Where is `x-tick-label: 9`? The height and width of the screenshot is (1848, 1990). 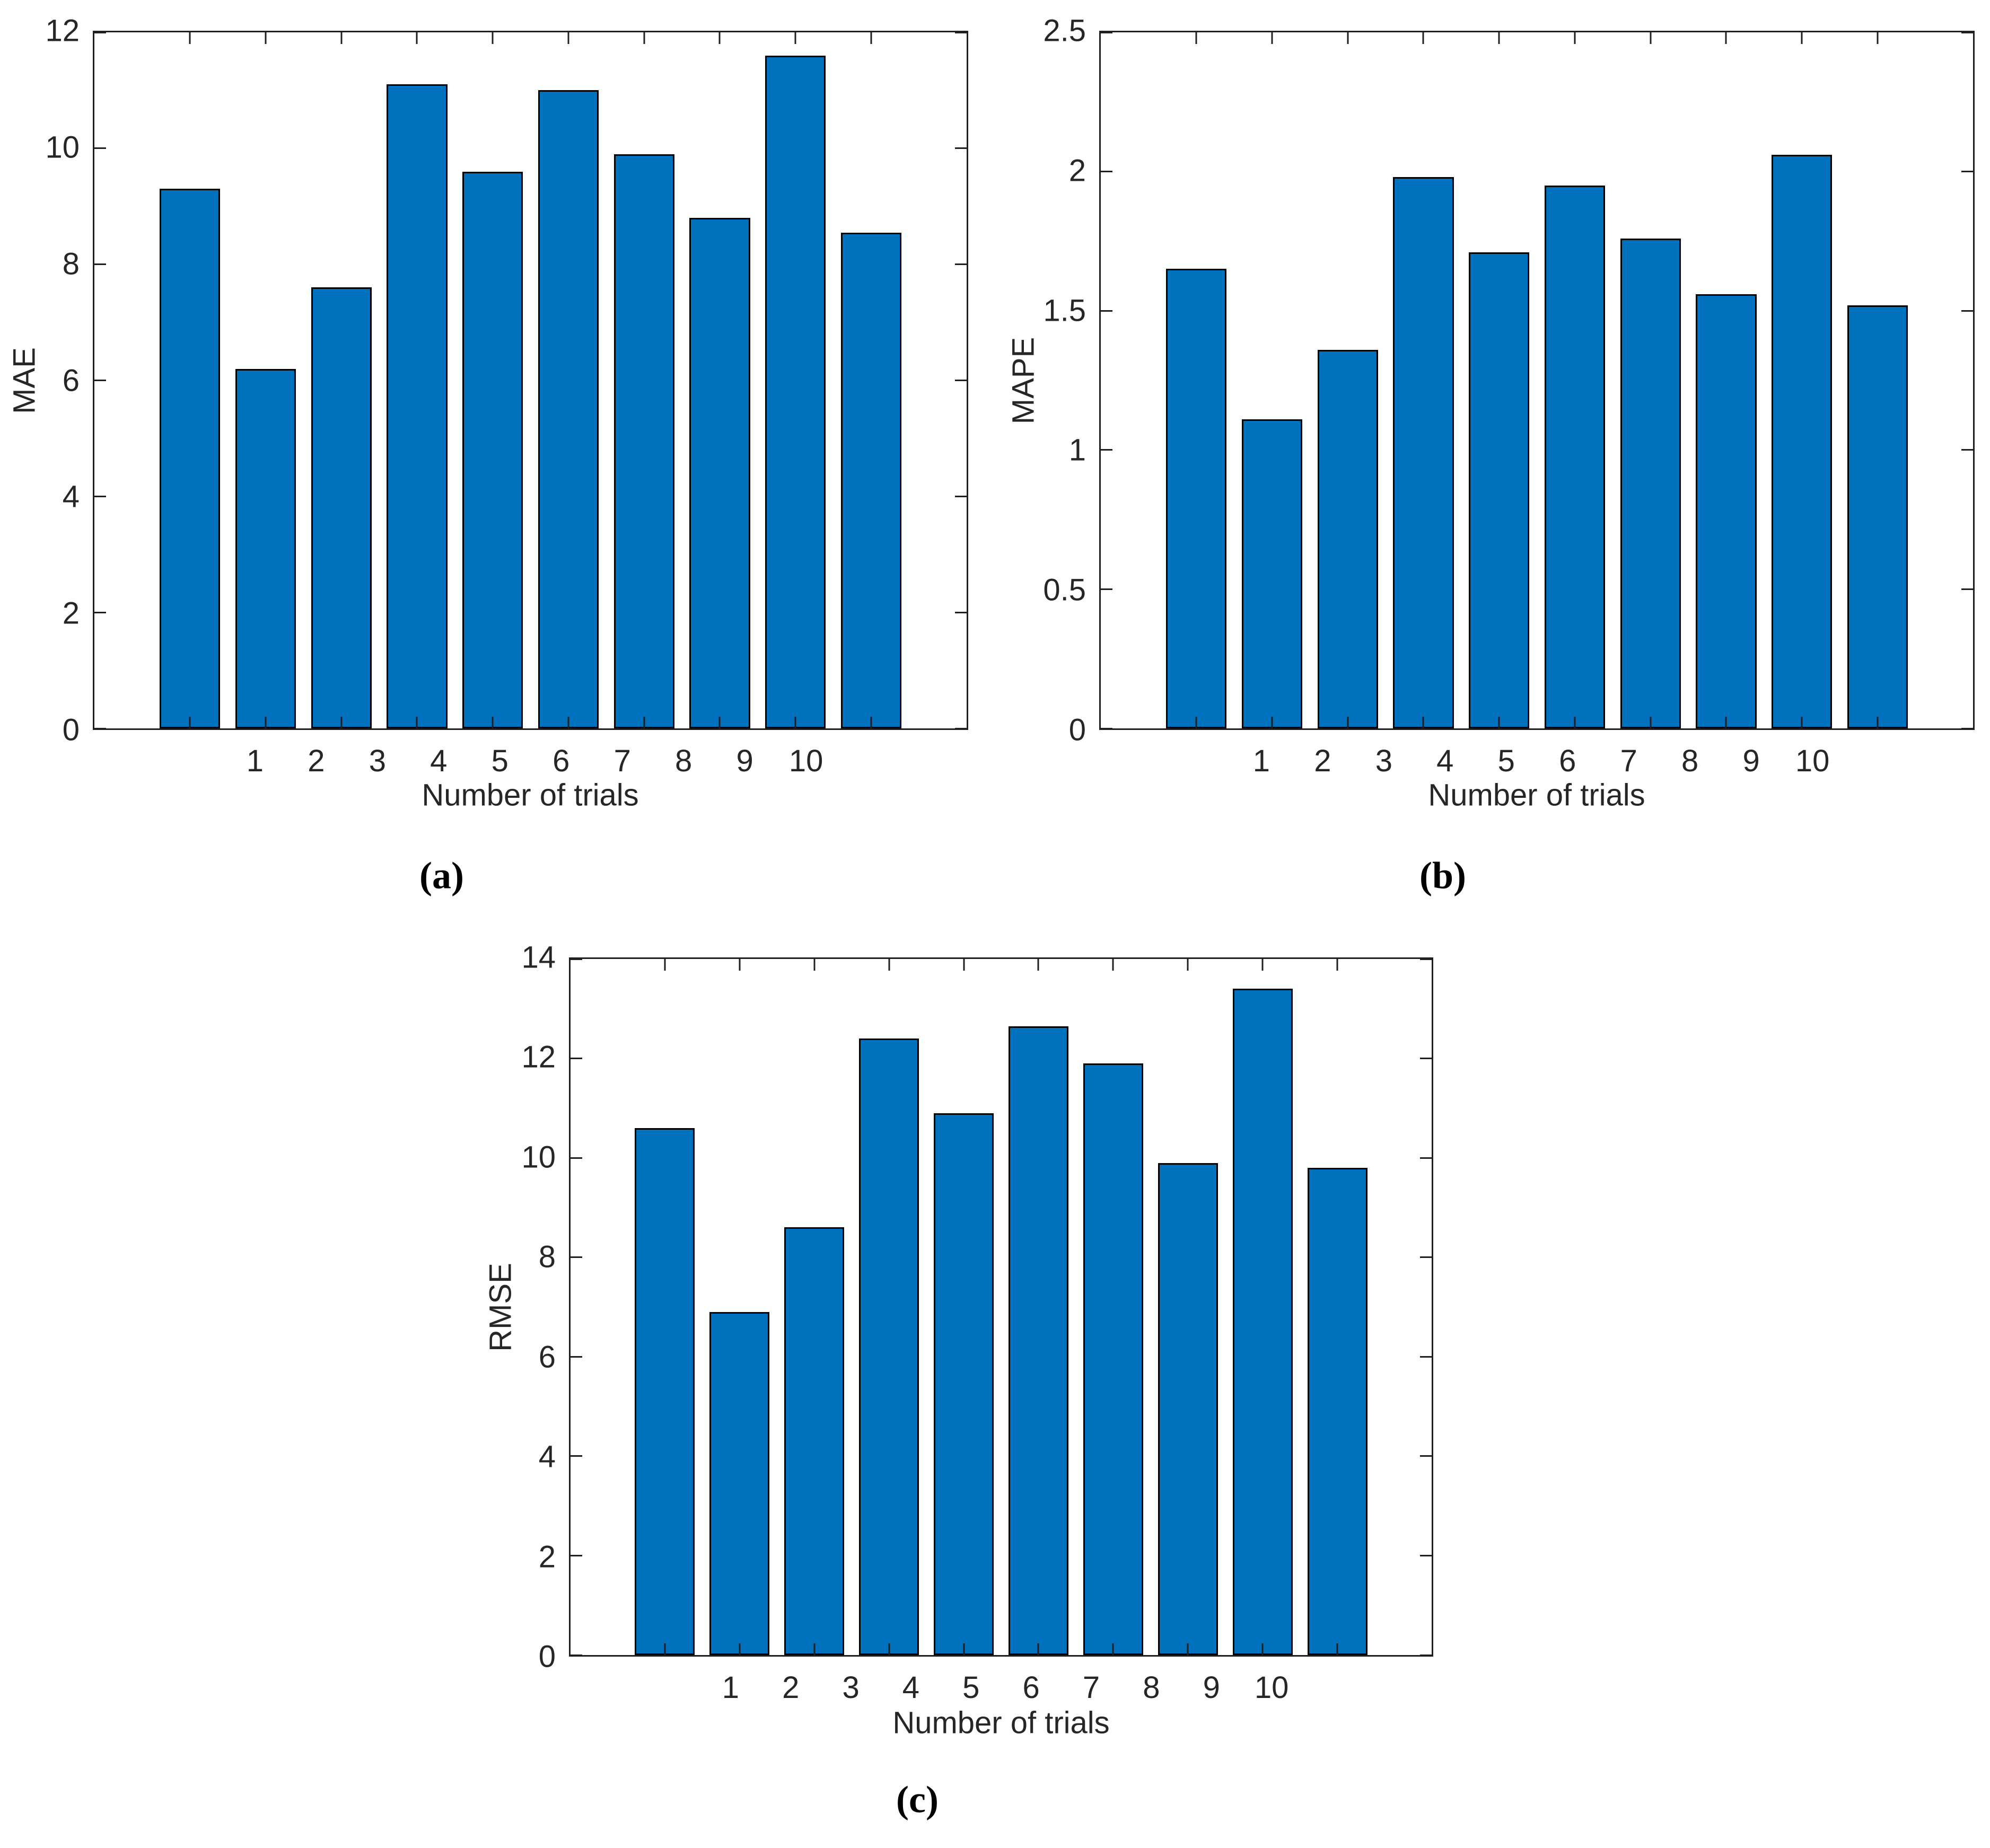 x-tick-label: 9 is located at coordinates (744, 761).